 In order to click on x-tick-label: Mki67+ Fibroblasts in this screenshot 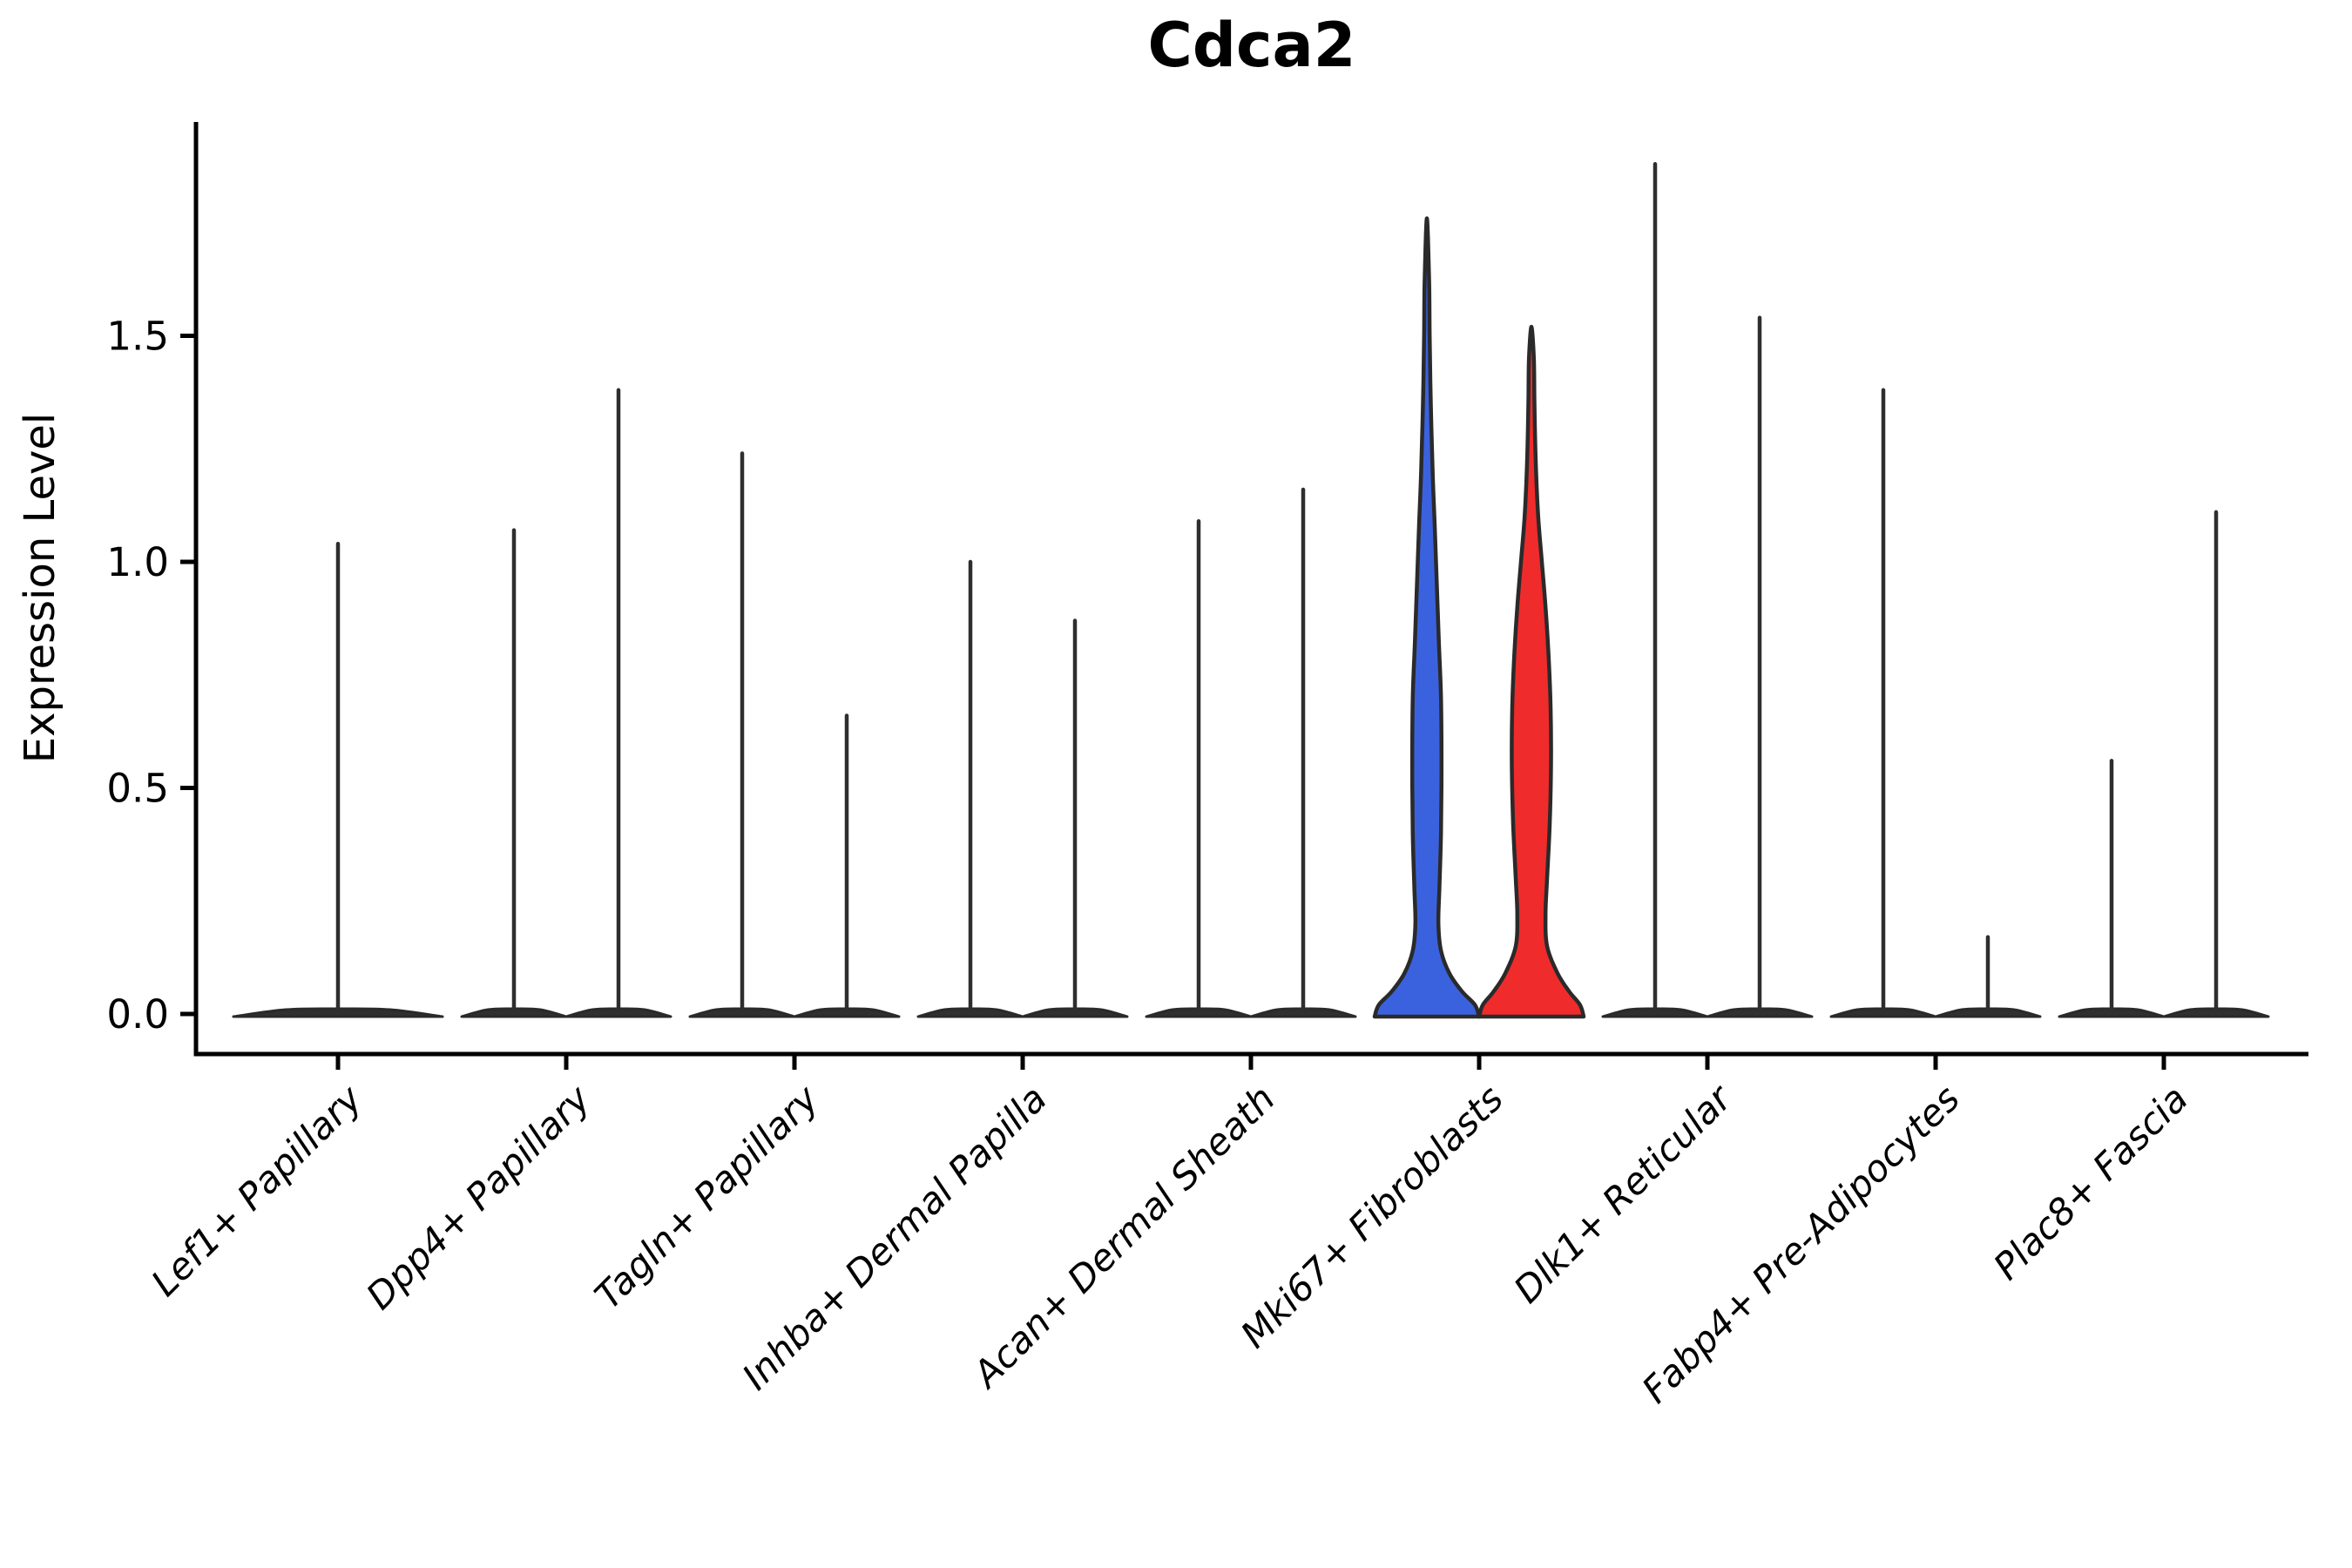, I will do `click(1372, 1216)`.